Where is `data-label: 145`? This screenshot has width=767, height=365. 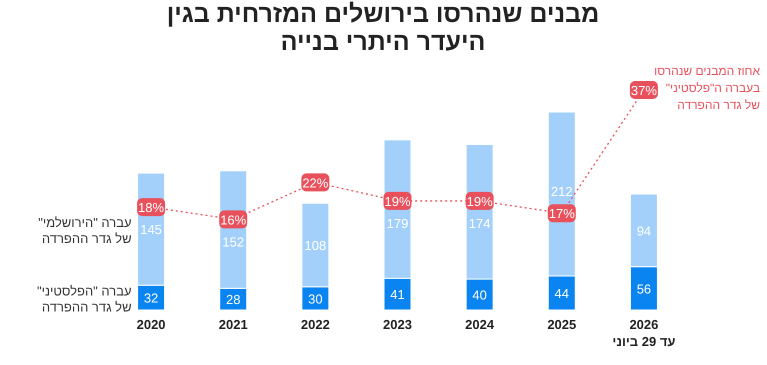
data-label: 145 is located at coordinates (151, 230).